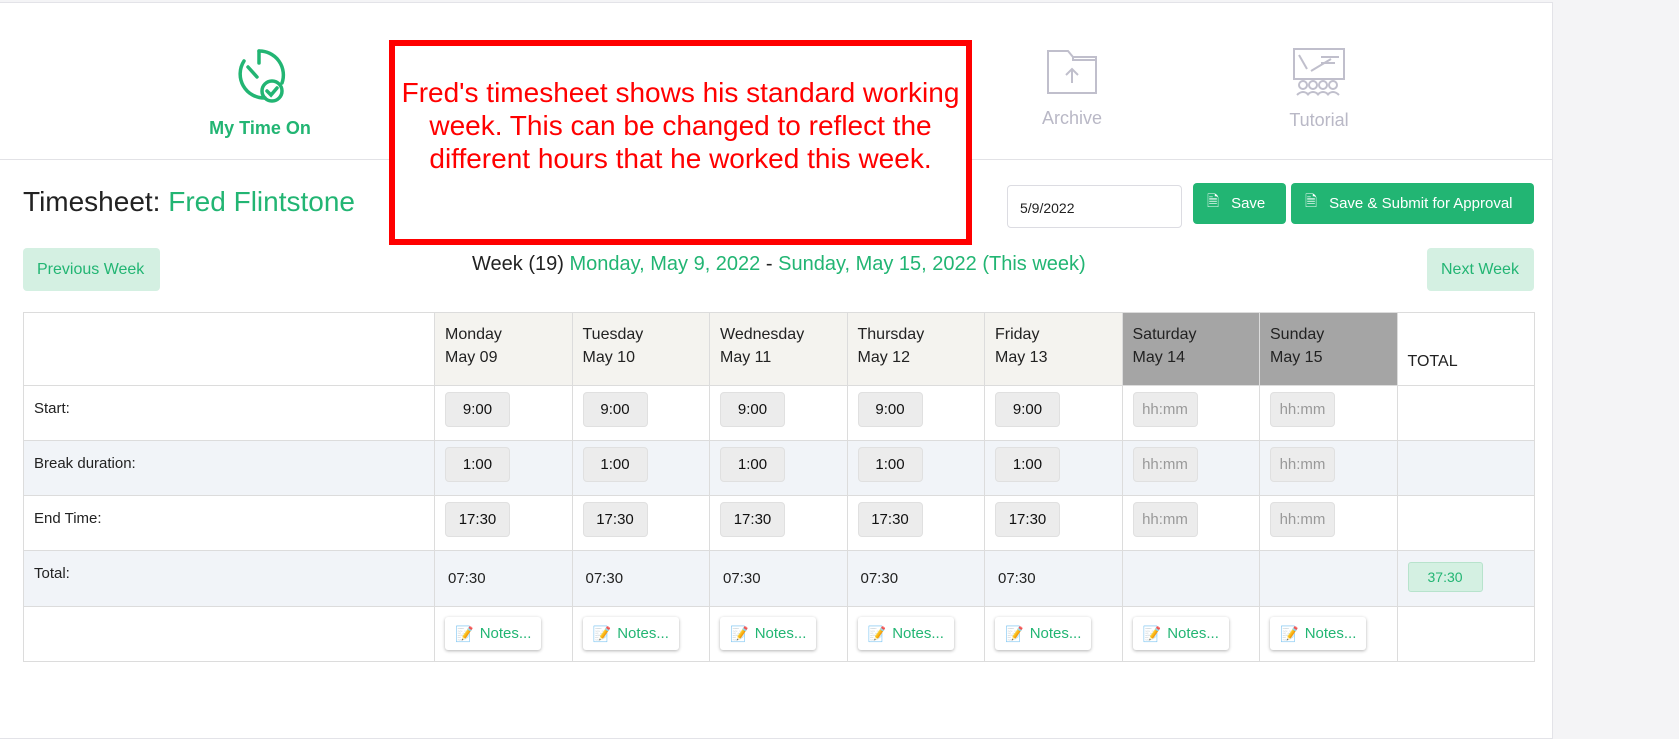 This screenshot has width=1679, height=739. I want to click on save-label: Save, so click(1248, 203).